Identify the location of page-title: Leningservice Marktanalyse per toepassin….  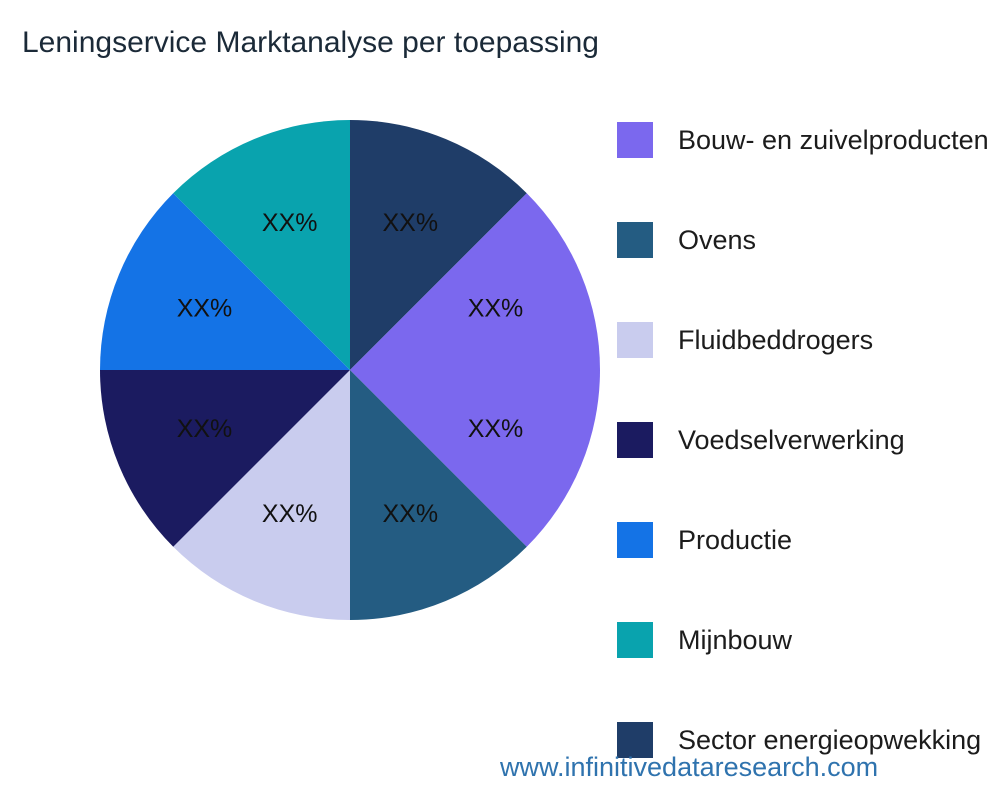
(310, 42).